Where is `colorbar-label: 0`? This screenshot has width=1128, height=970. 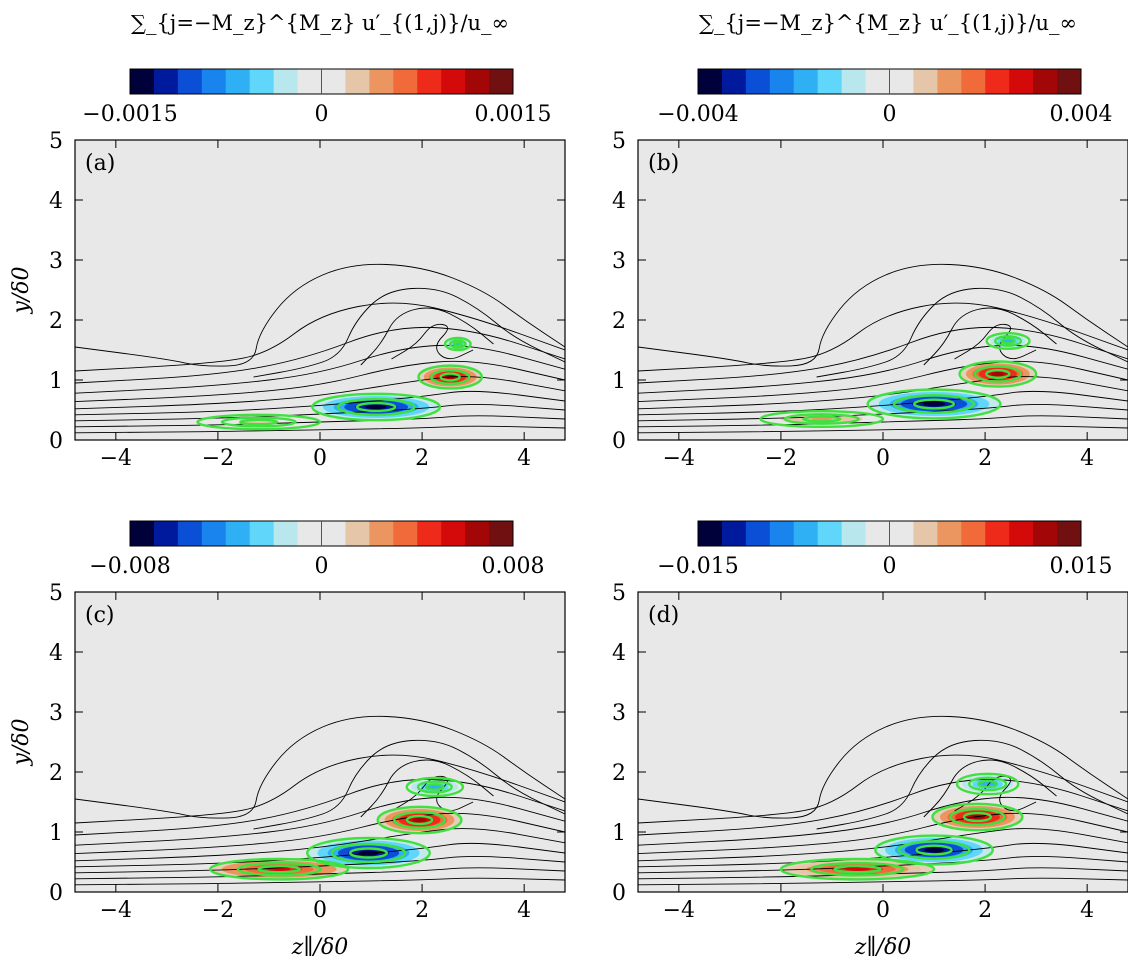
colorbar-label: 0 is located at coordinates (890, 566).